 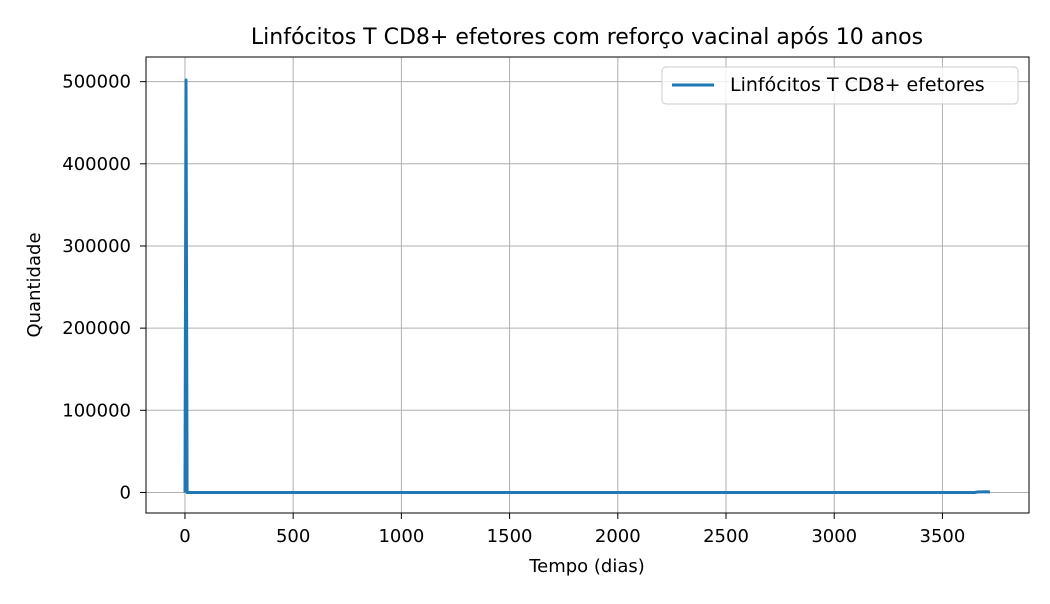 I want to click on y-axis-ticks: 0 100000 200000 300000 400000 500000, so click(x=104, y=287).